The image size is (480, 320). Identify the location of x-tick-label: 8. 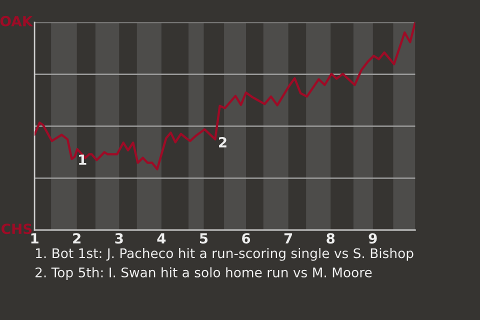
(330, 238).